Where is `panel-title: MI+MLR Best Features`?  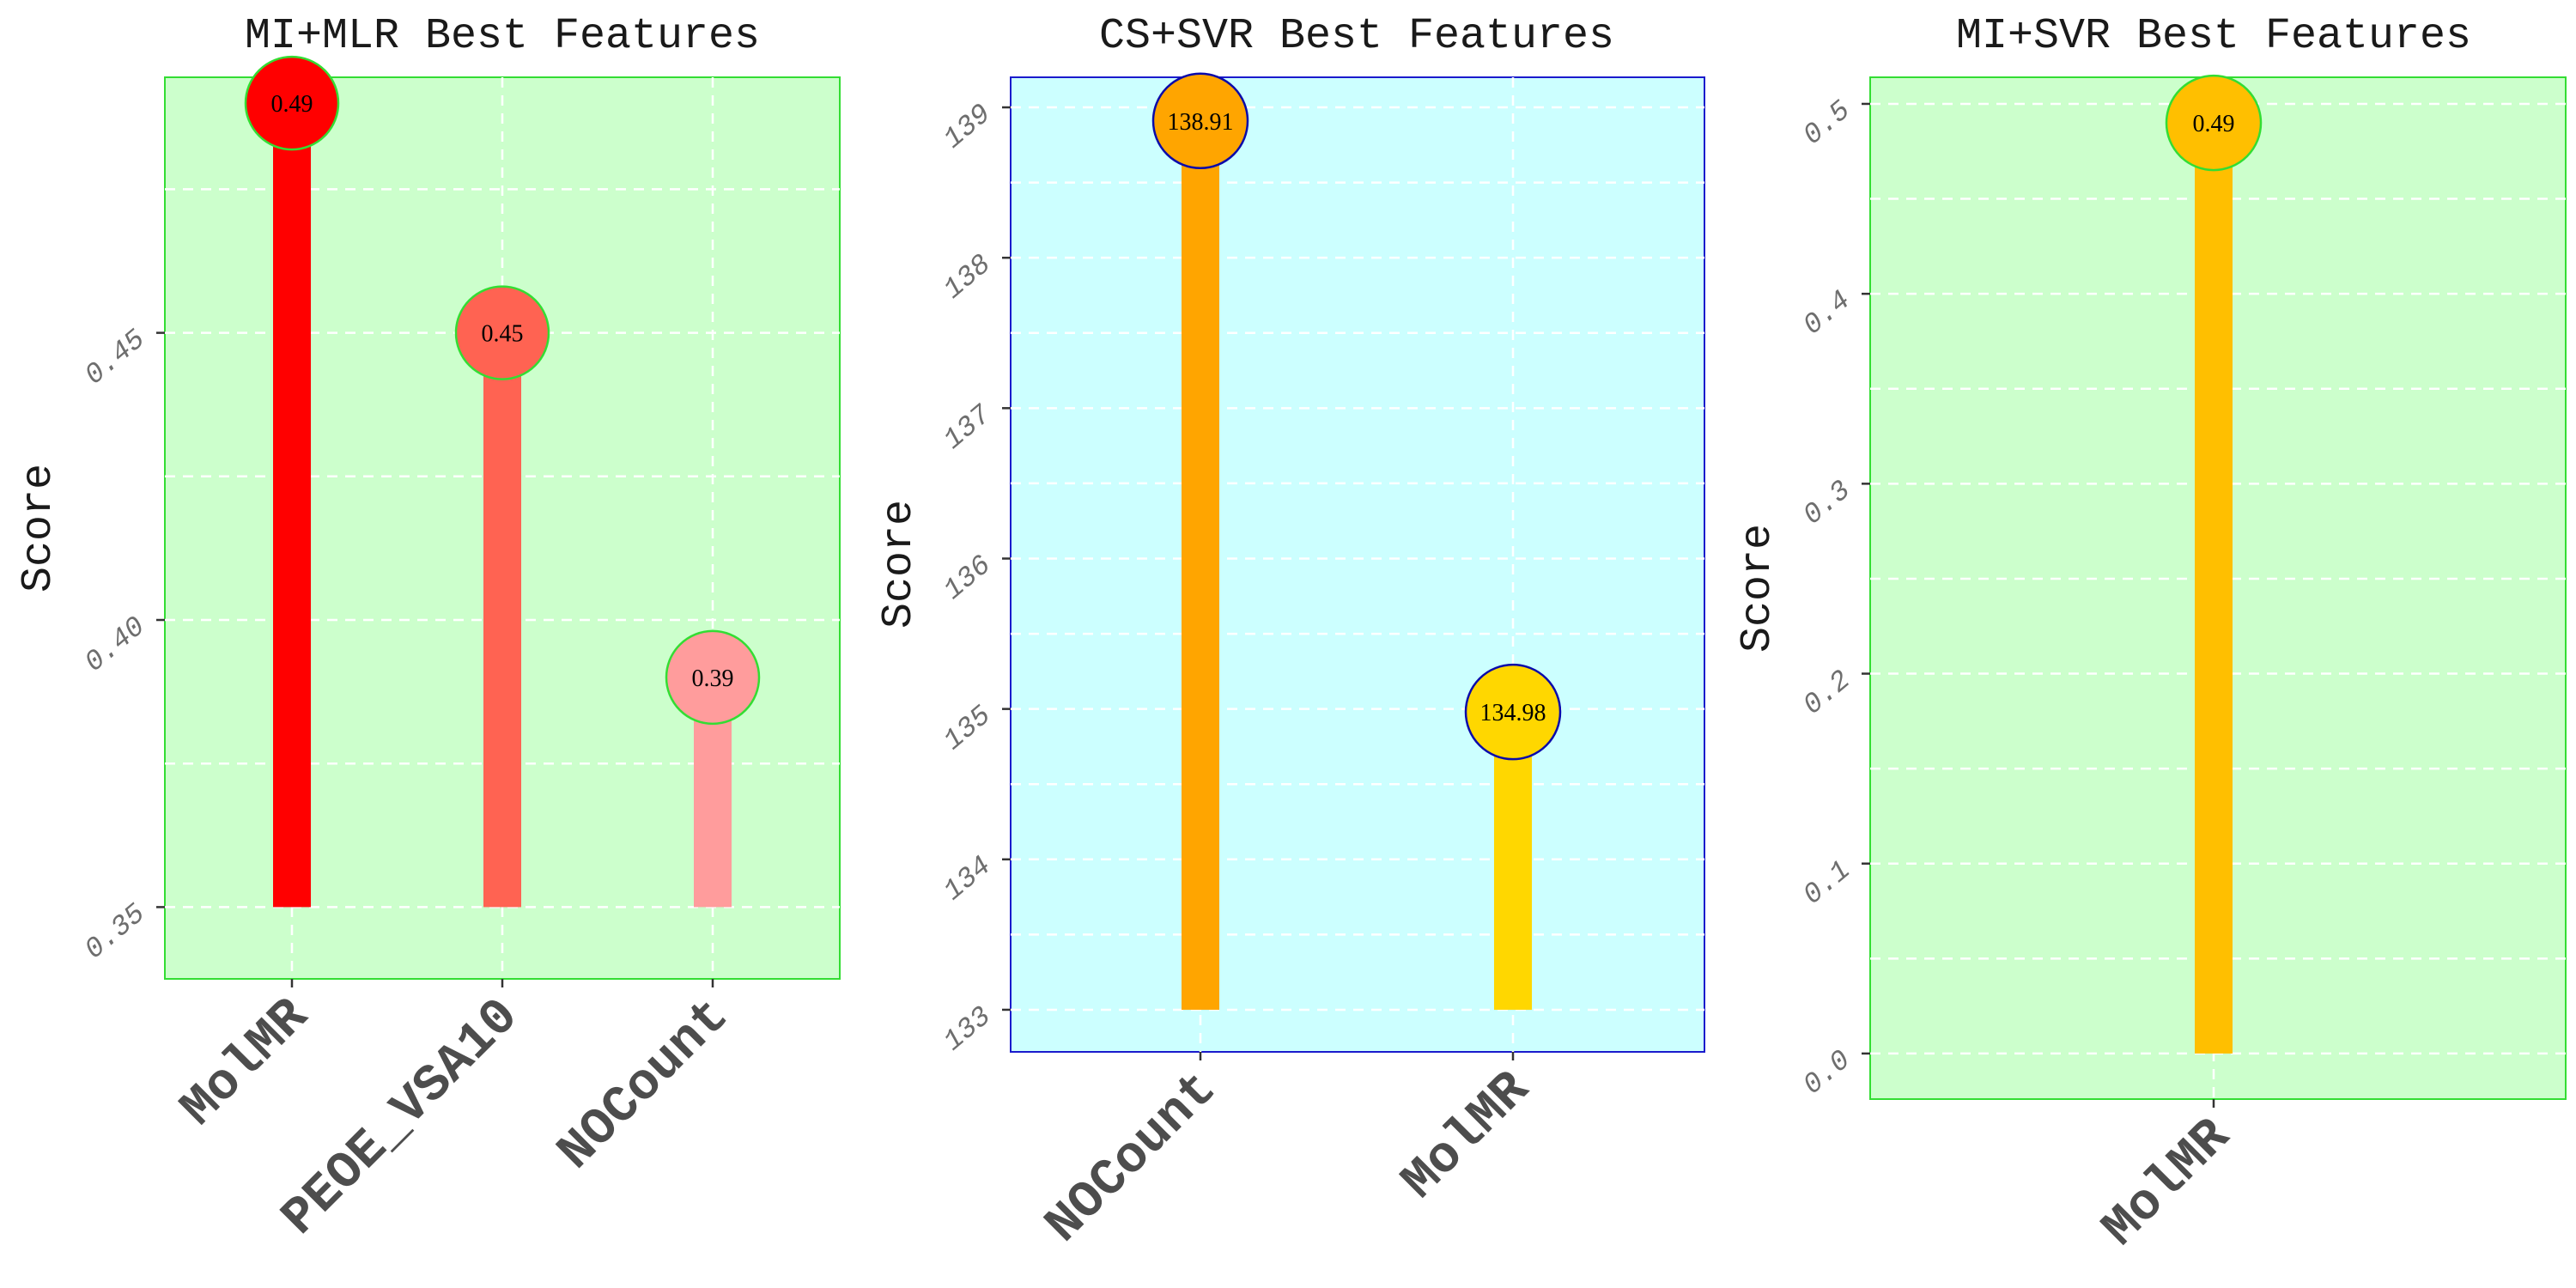
panel-title: MI+MLR Best Features is located at coordinates (503, 36).